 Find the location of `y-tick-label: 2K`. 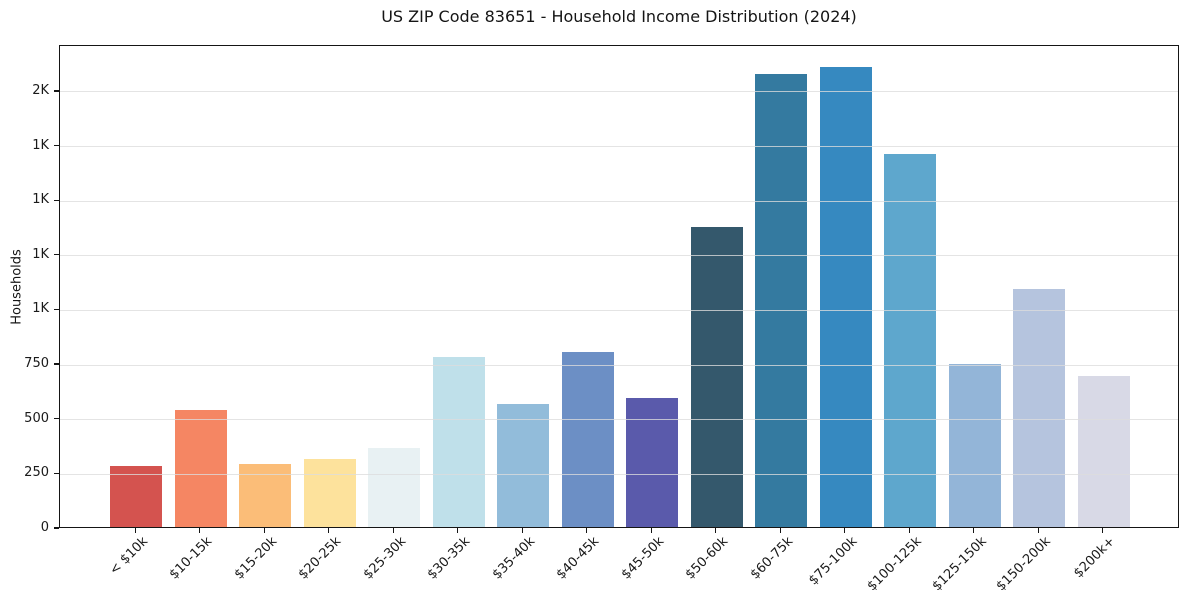

y-tick-label: 2K is located at coordinates (40, 90).